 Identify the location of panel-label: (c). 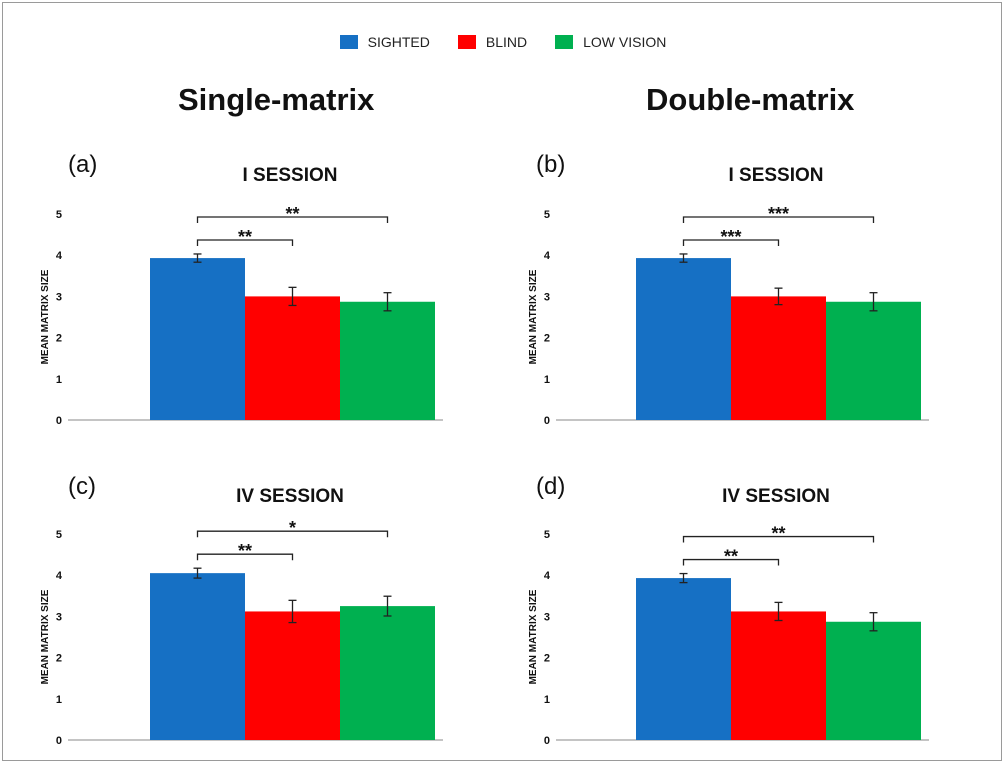
(82, 486).